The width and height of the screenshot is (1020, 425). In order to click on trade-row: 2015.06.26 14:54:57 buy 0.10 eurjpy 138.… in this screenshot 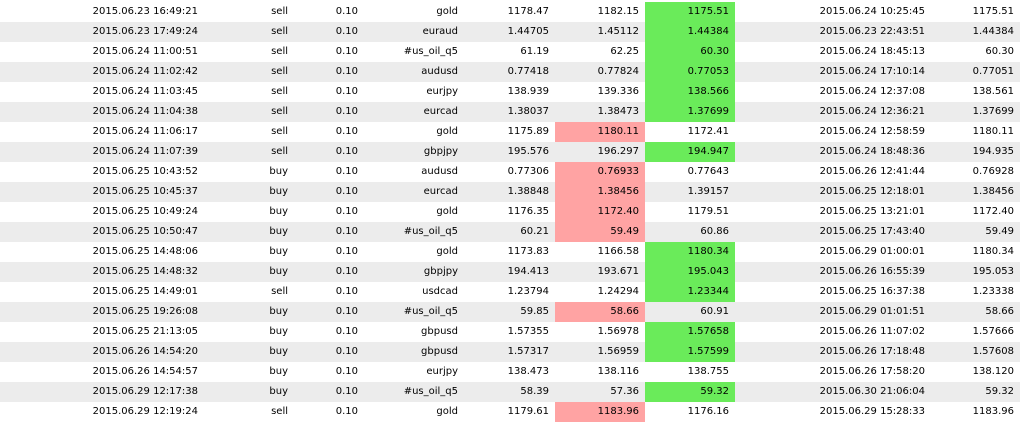, I will do `click(510, 372)`.